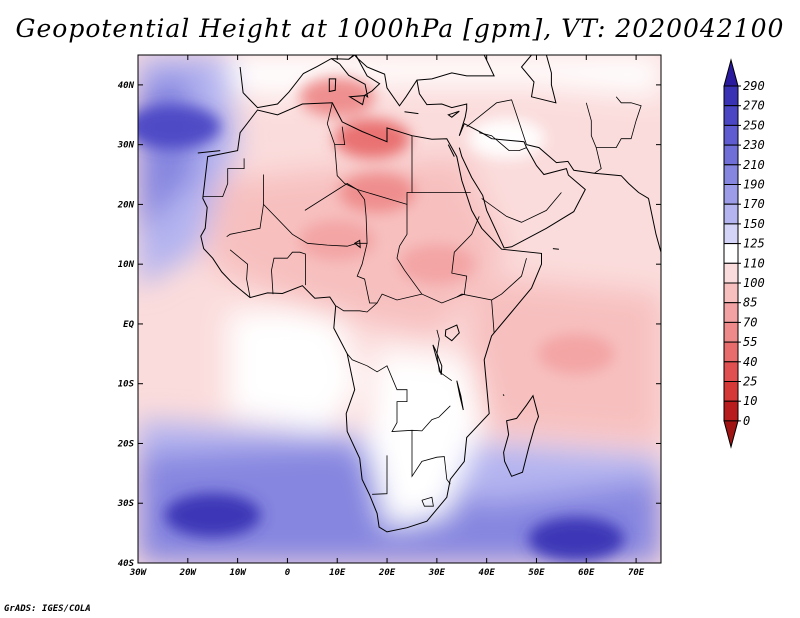 Image resolution: width=800 pixels, height=618 pixels. What do you see at coordinates (453, 114) in the screenshot?
I see `cyprus-coastline` at bounding box center [453, 114].